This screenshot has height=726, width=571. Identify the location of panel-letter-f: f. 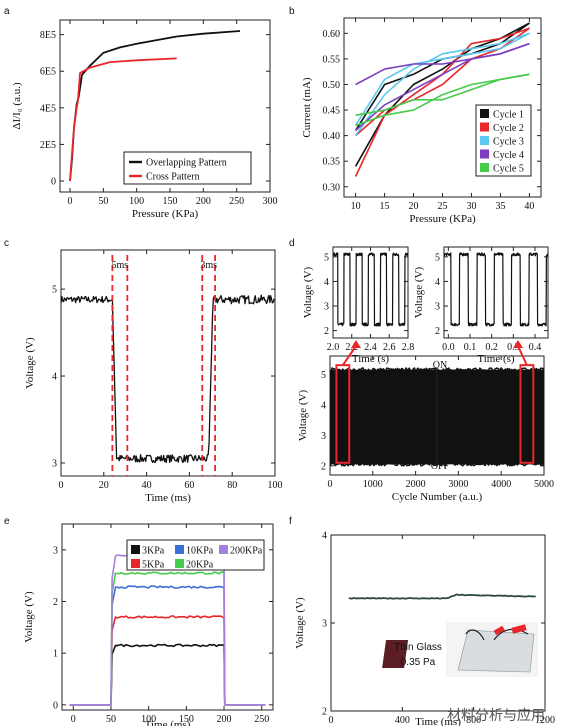
(290, 521).